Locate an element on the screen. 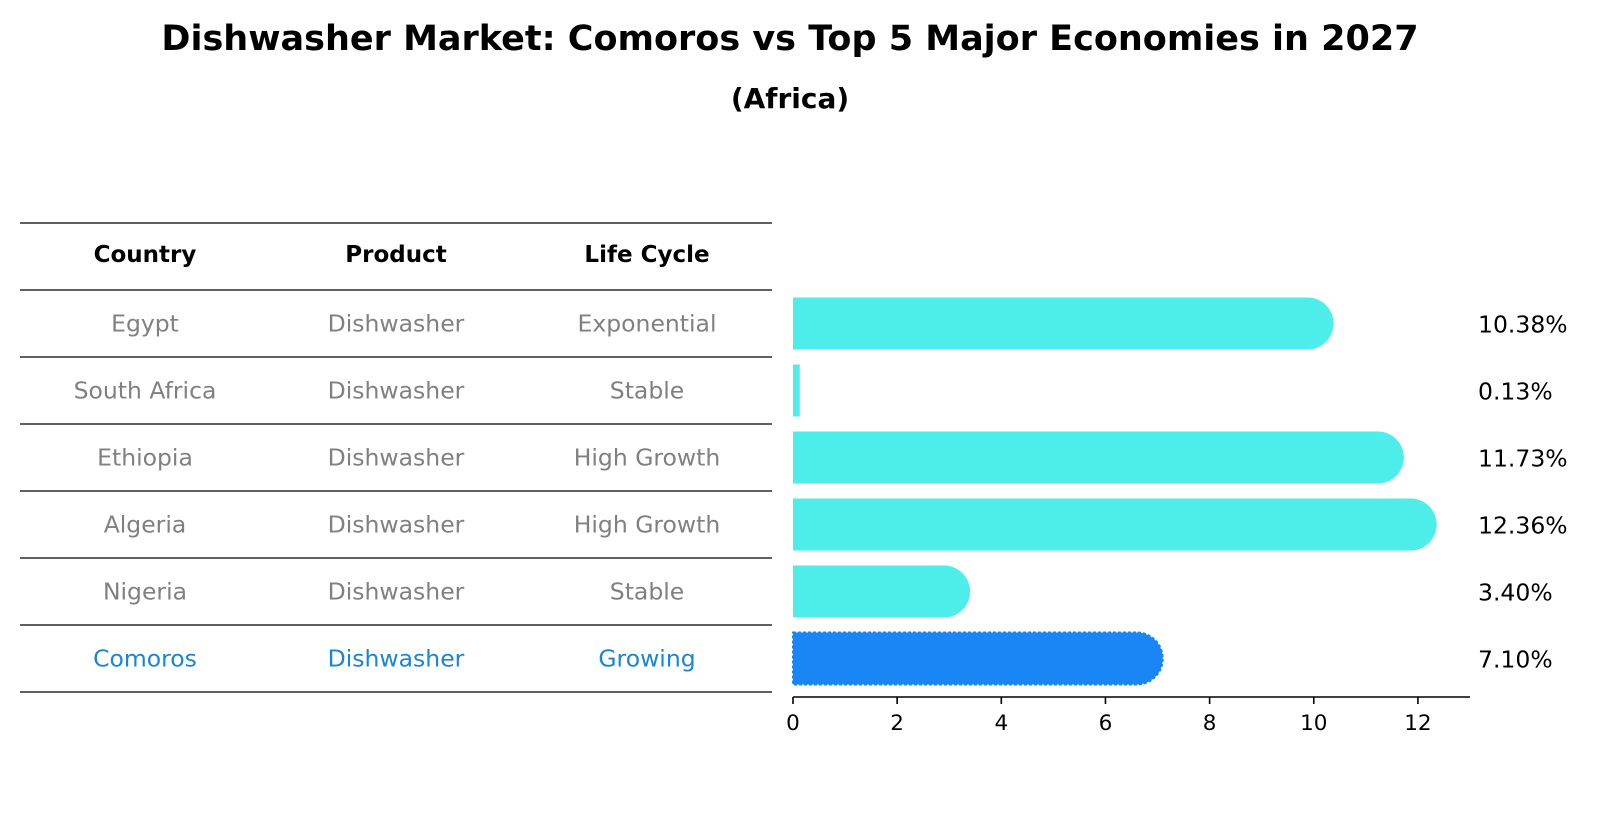 The width and height of the screenshot is (1604, 823). cell-country: Egypt is located at coordinates (145, 324).